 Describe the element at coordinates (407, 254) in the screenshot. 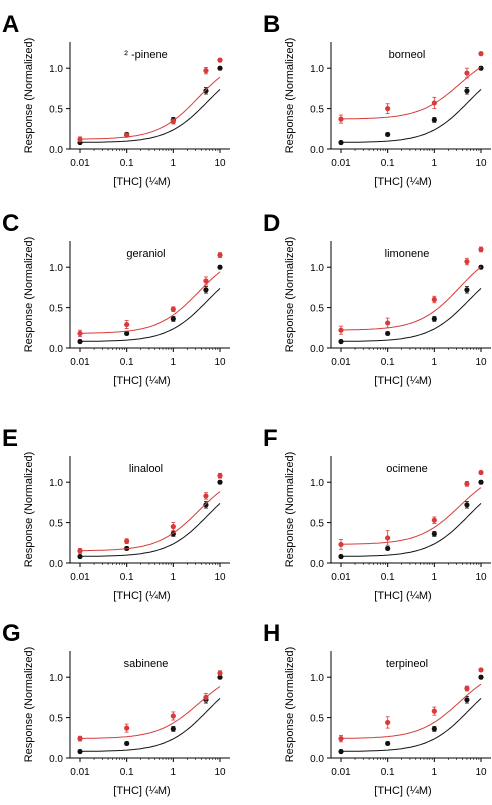

I see `chart-title: limonene` at that location.